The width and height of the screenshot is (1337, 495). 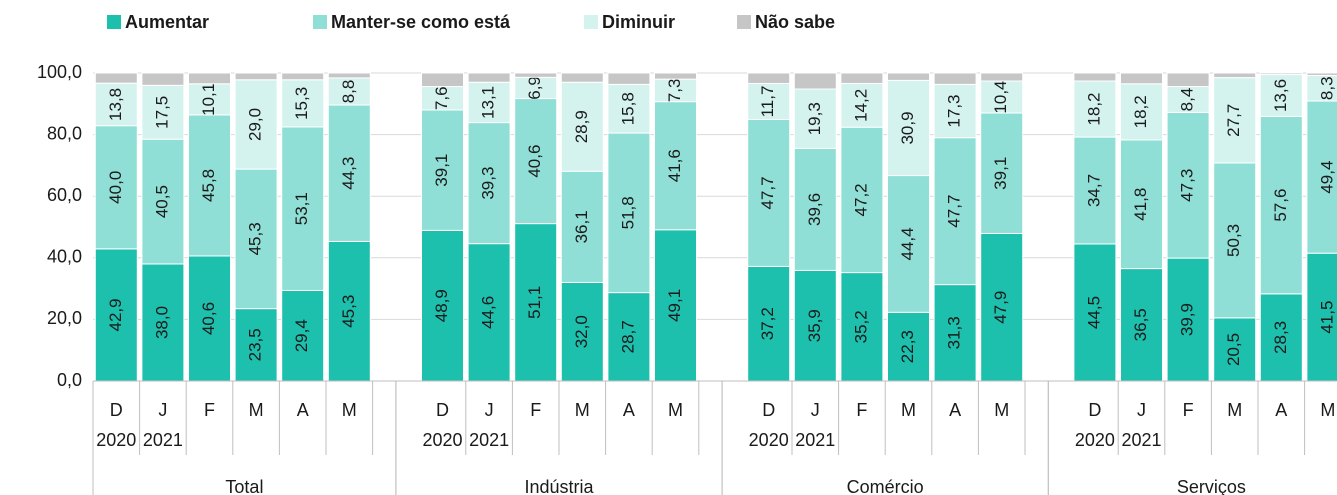 What do you see at coordinates (954, 332) in the screenshot?
I see `value-label: 31,3` at bounding box center [954, 332].